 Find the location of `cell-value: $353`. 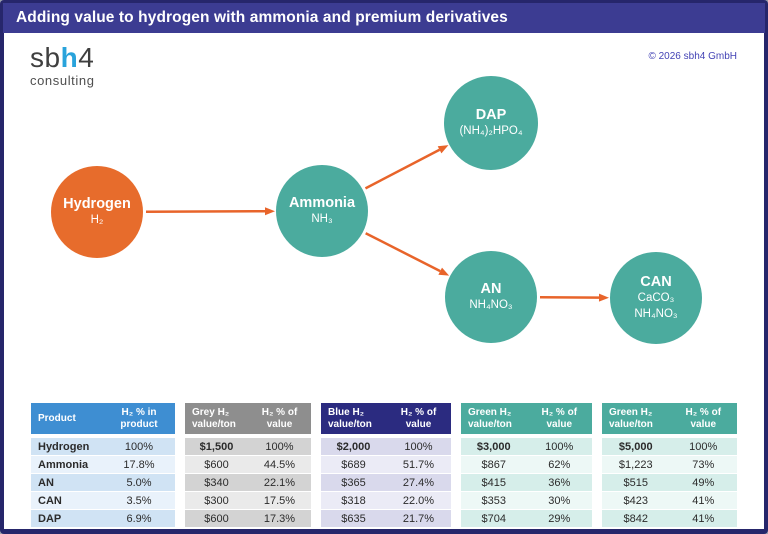

cell-value: $353 is located at coordinates (493, 500).